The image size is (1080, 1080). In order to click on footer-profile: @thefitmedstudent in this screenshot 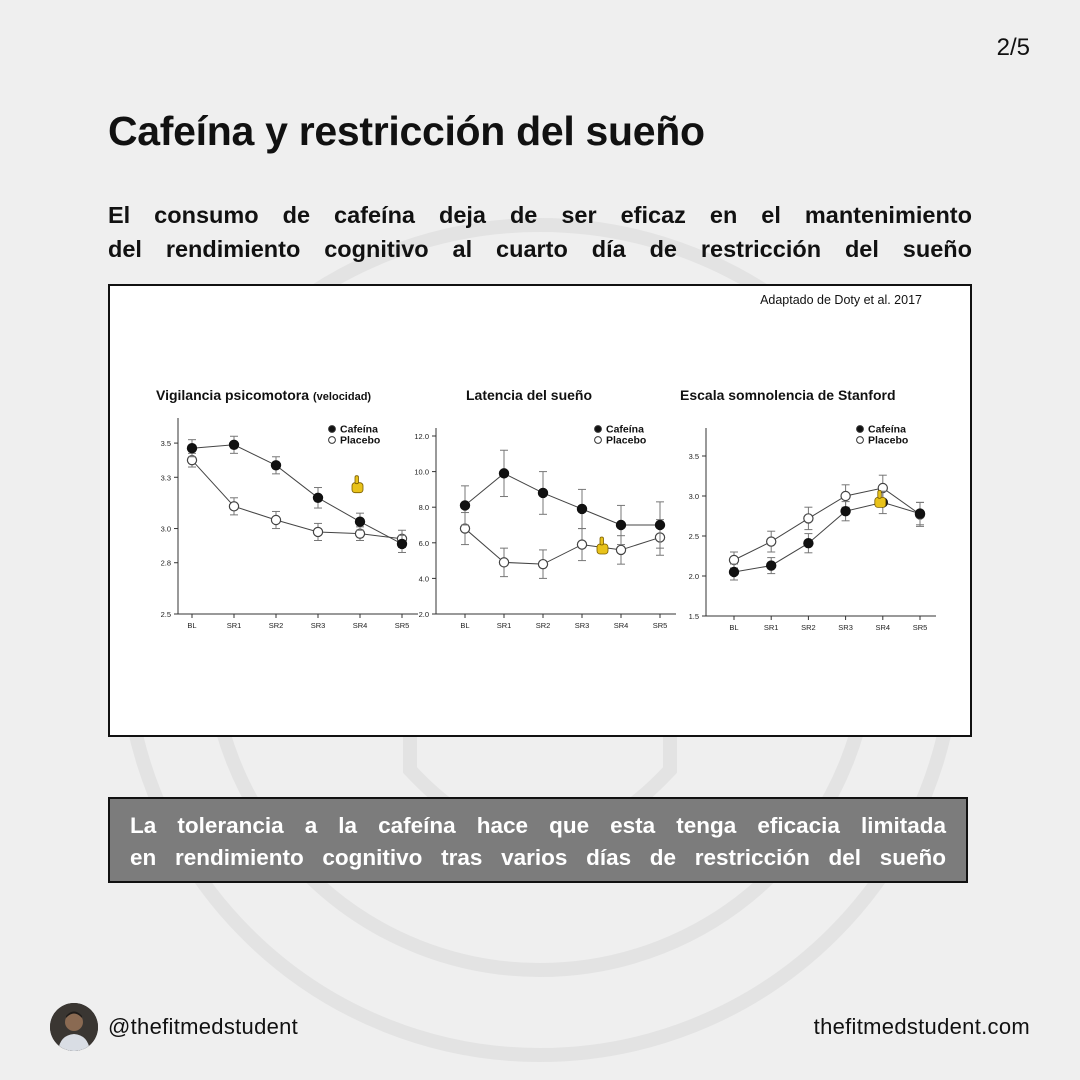, I will do `click(174, 1027)`.